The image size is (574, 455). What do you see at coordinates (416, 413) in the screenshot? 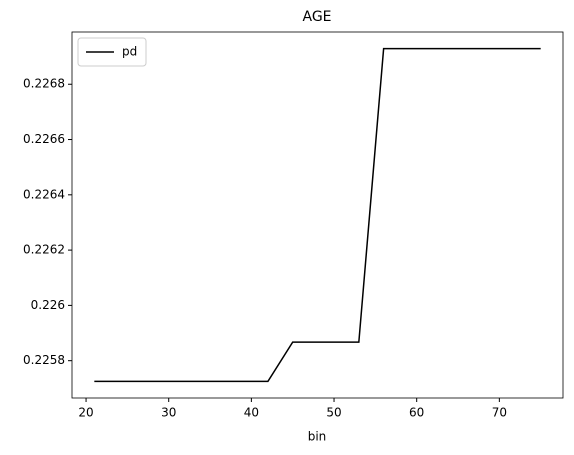
I see `x-tick-label: 60` at bounding box center [416, 413].